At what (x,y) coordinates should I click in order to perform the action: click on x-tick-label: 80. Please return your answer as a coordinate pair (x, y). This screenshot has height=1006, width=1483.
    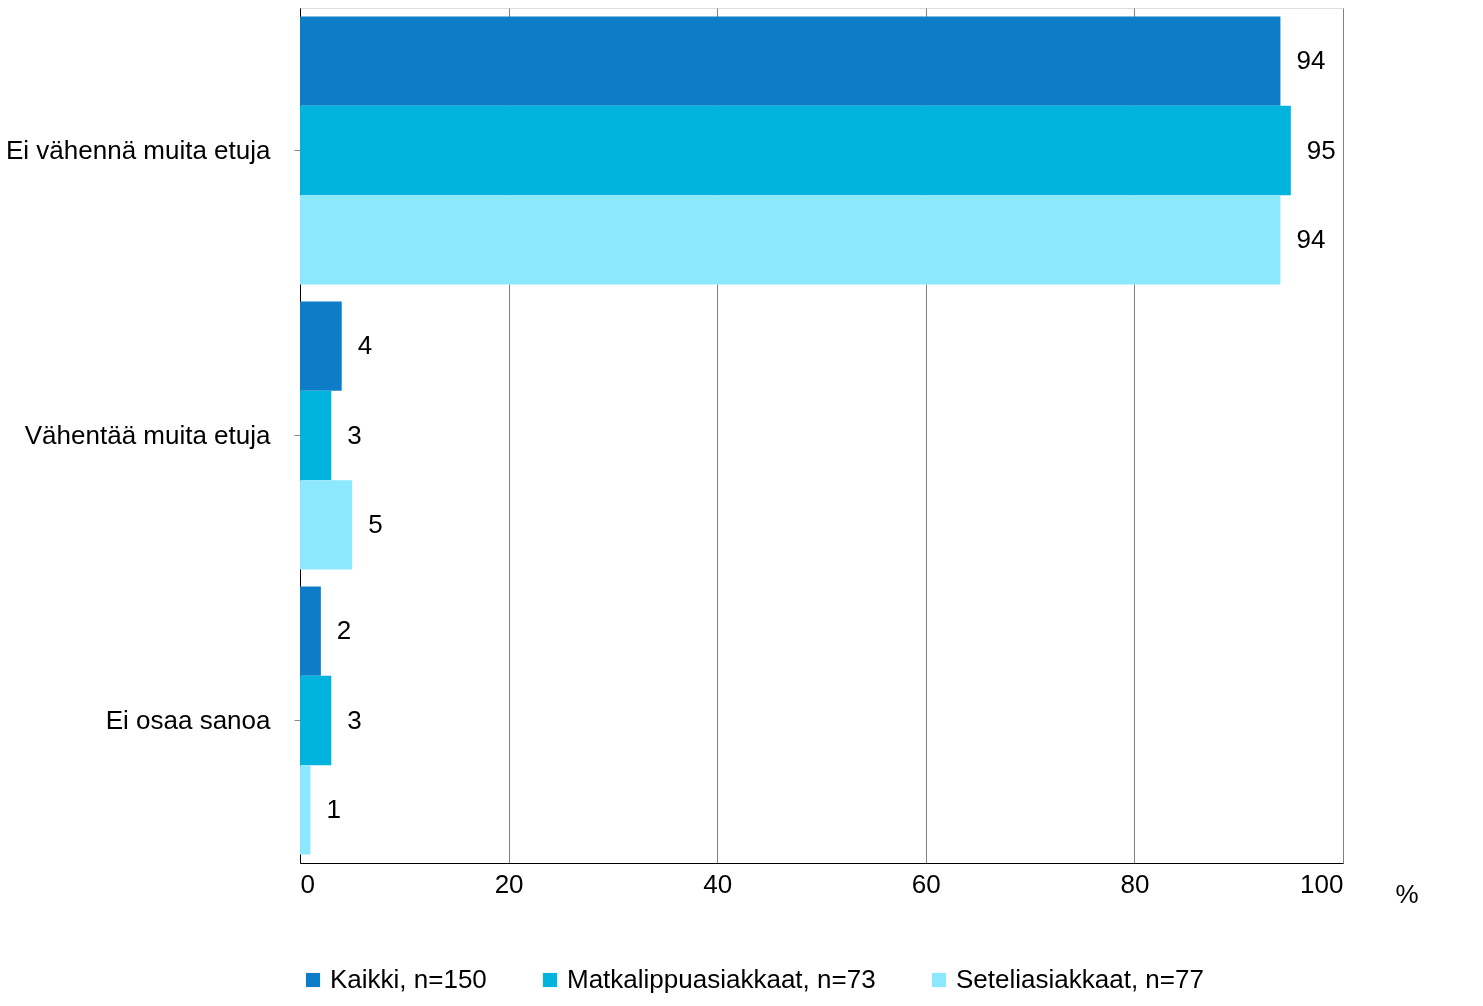
    Looking at the image, I should click on (1135, 883).